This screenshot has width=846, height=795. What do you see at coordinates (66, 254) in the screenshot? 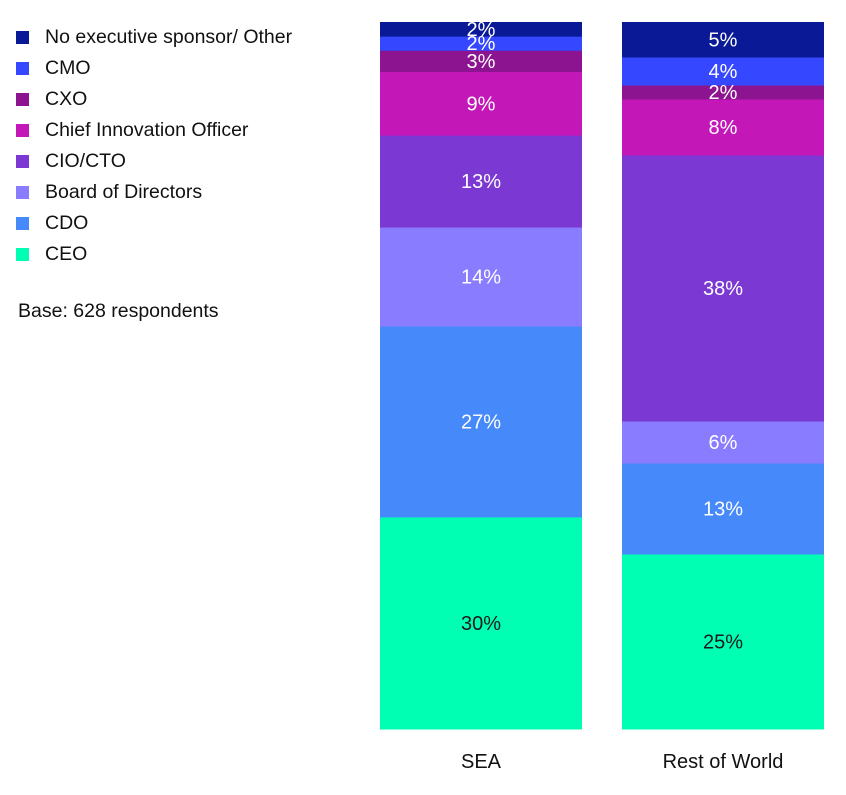
I see `legend-label: CEO` at bounding box center [66, 254].